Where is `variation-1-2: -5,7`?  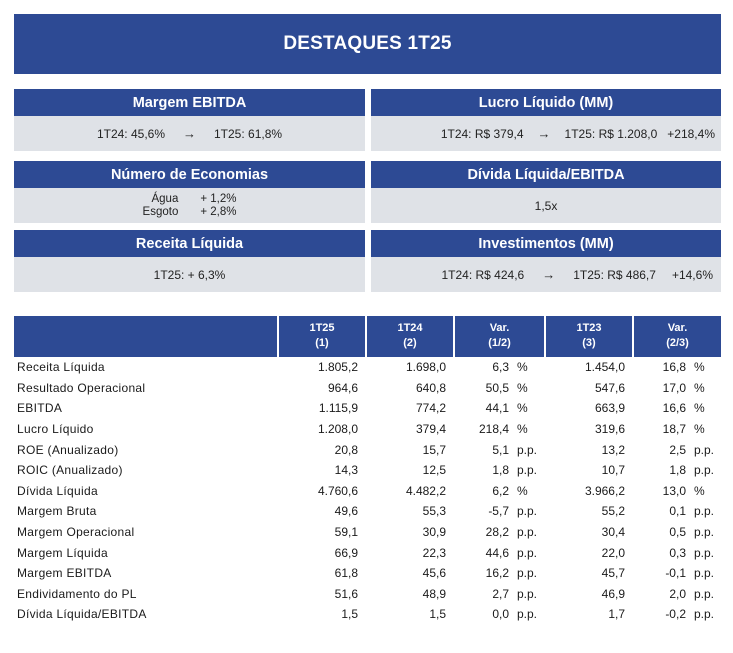
variation-1-2: -5,7 is located at coordinates (498, 511).